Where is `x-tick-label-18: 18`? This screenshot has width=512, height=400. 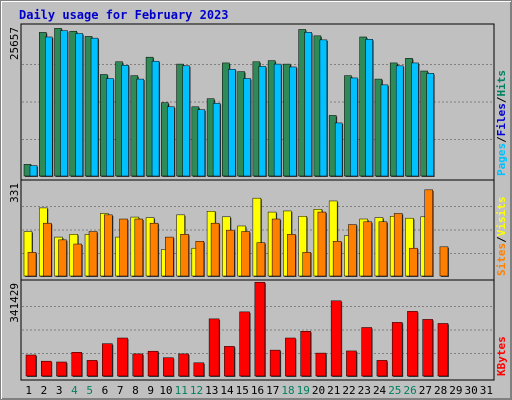 x-tick-label-18: 18 is located at coordinates (287, 390).